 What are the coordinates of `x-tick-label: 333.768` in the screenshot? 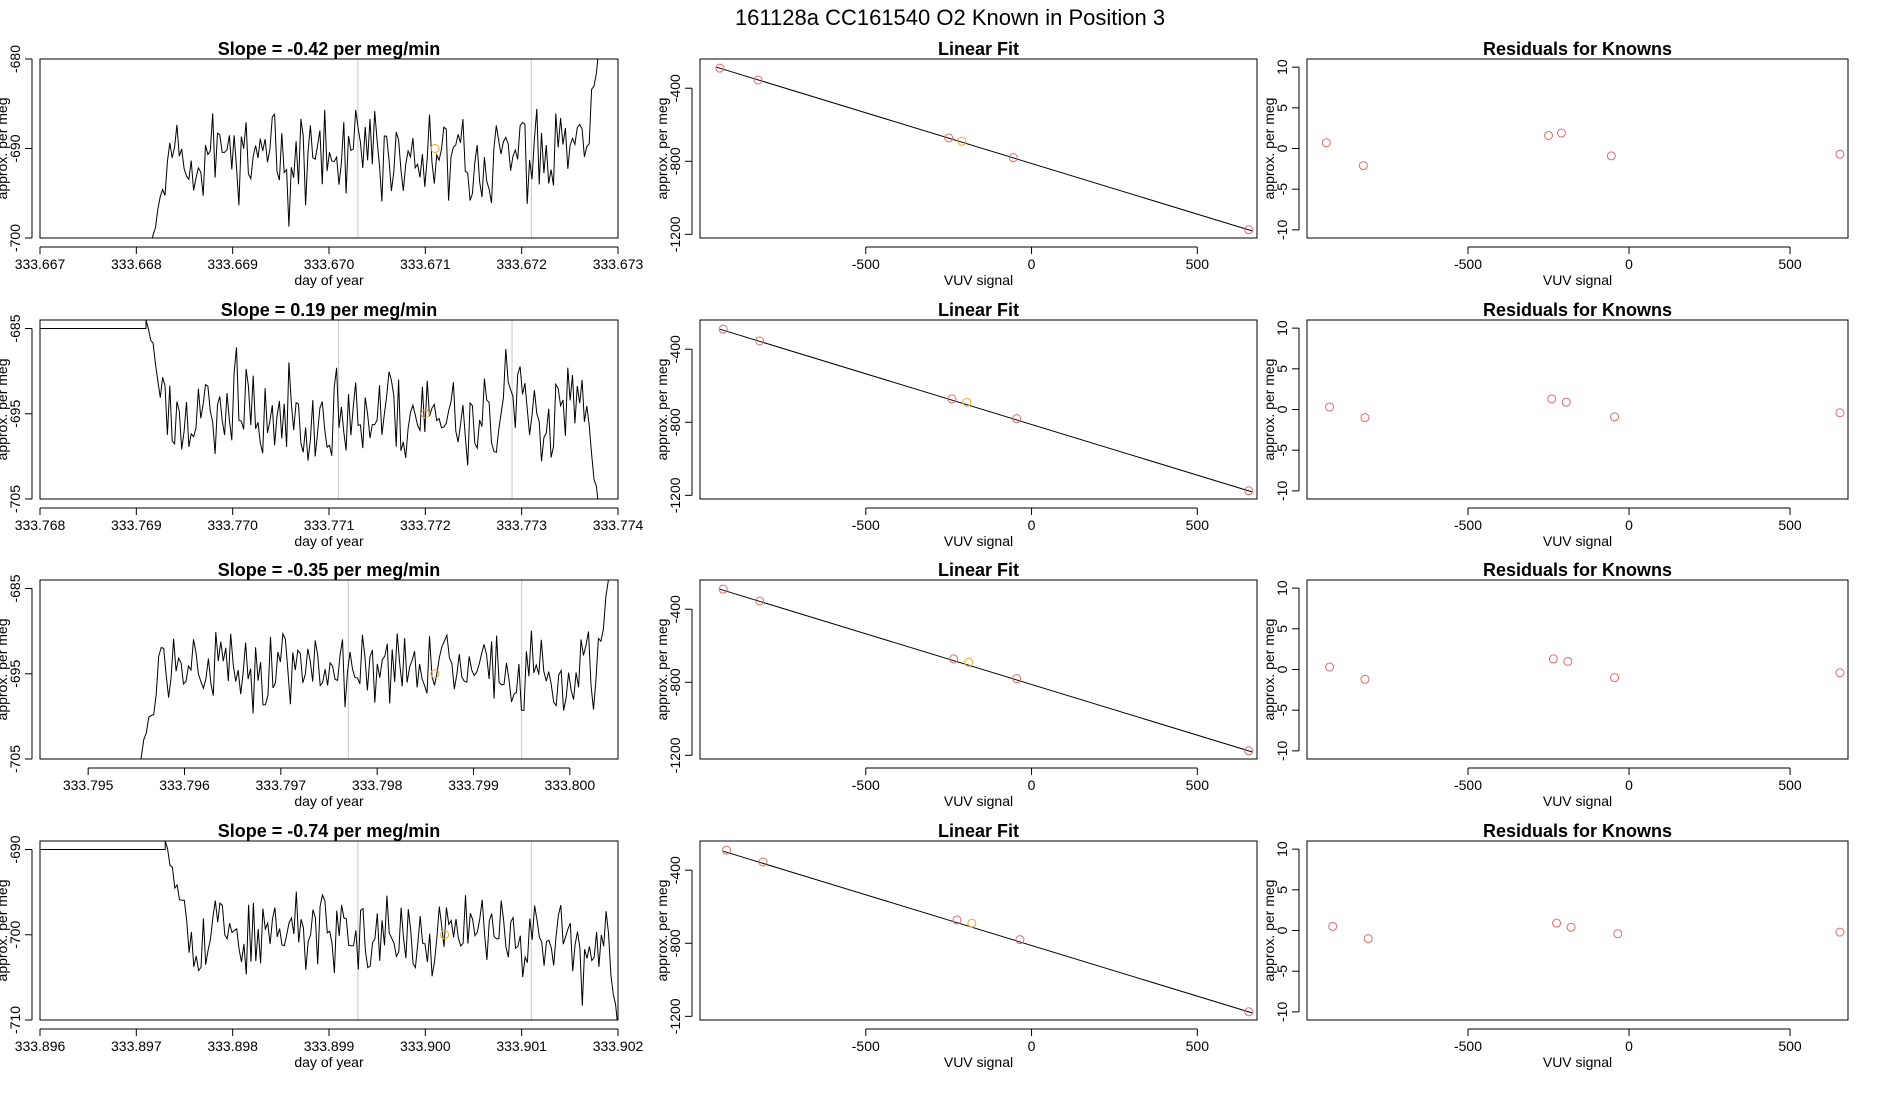 It's located at (40, 525).